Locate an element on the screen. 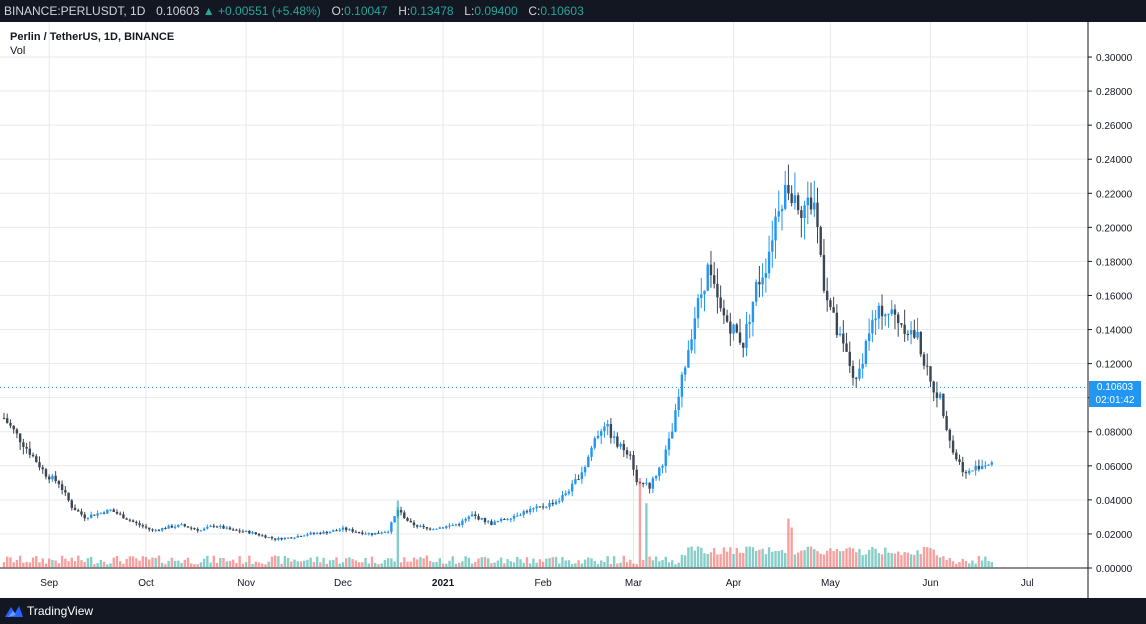 The image size is (1146, 624). symbol-label: BINANCE:PERLUSDT, 1D is located at coordinates (75, 11).